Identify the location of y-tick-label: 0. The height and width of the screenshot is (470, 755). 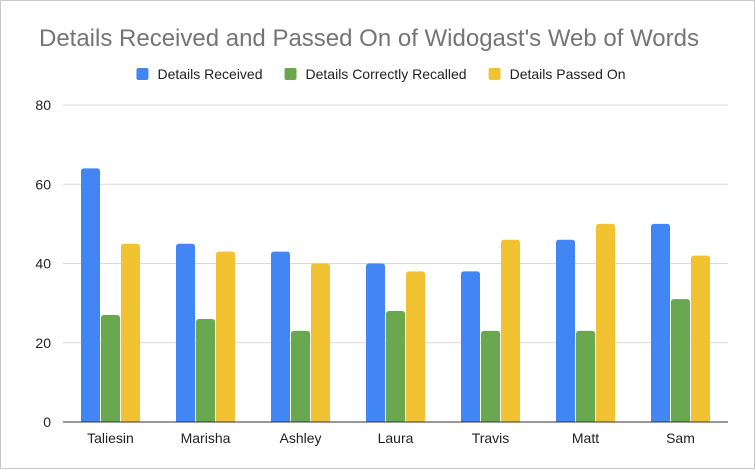
(47, 422).